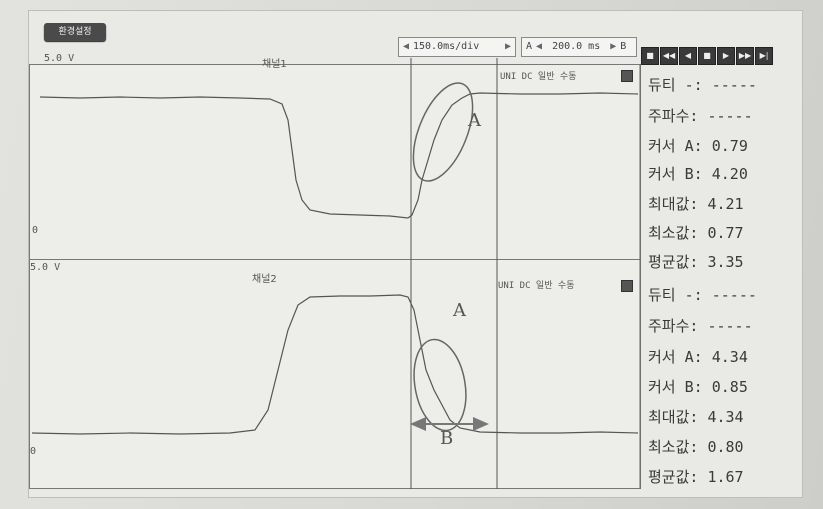 Image resolution: width=823 pixels, height=509 pixels. What do you see at coordinates (264, 279) in the screenshot?
I see `ch2-title: 채널2` at bounding box center [264, 279].